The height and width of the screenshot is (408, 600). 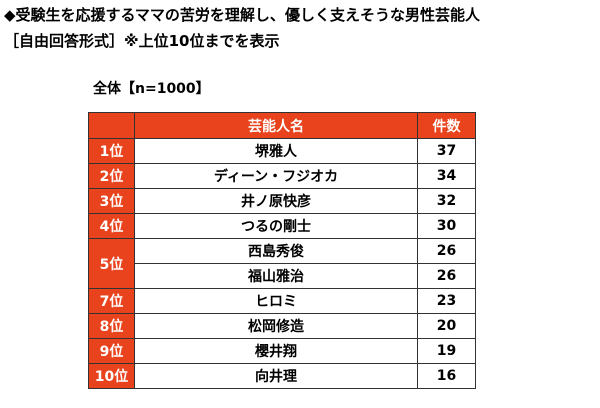 I want to click on header-row: 芸能人名 件数, so click(x=282, y=125).